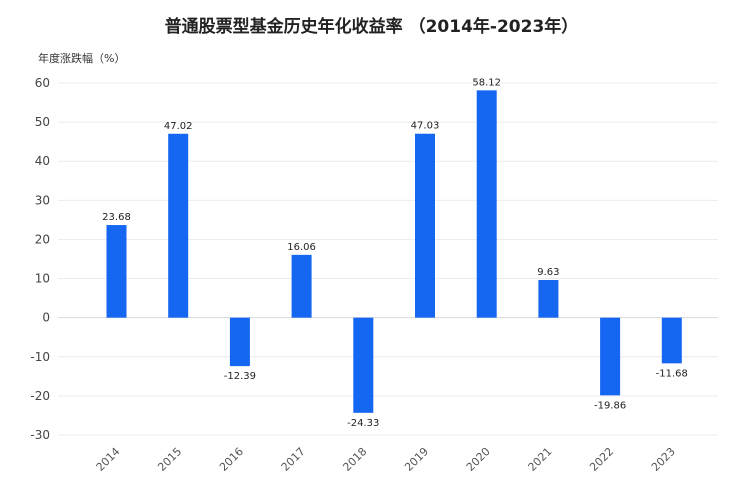 The width and height of the screenshot is (743, 486). I want to click on x-tick-label: 2014, so click(108, 459).